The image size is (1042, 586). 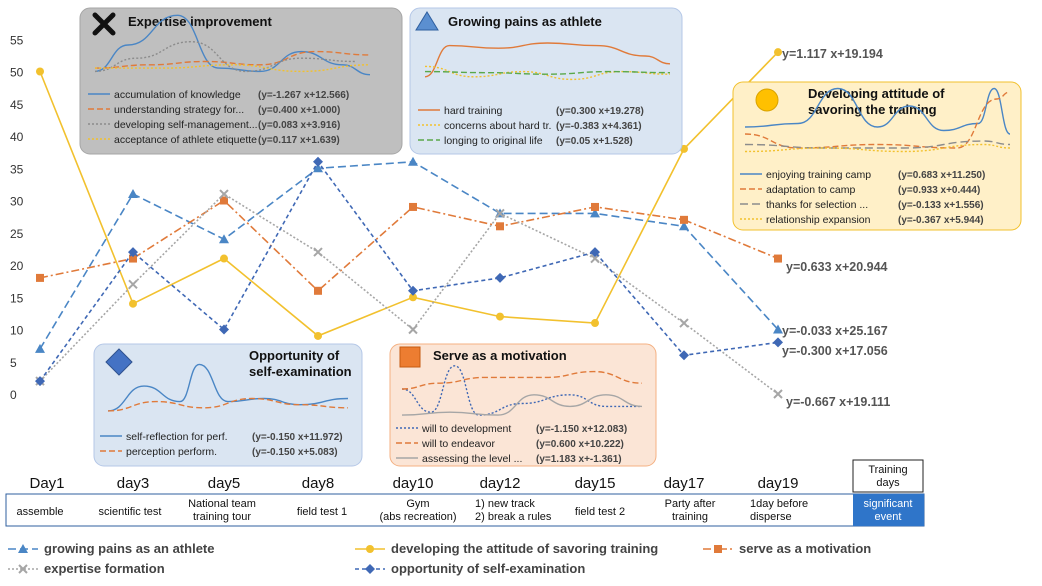 What do you see at coordinates (500, 483) in the screenshot?
I see `x-tick-label: day12` at bounding box center [500, 483].